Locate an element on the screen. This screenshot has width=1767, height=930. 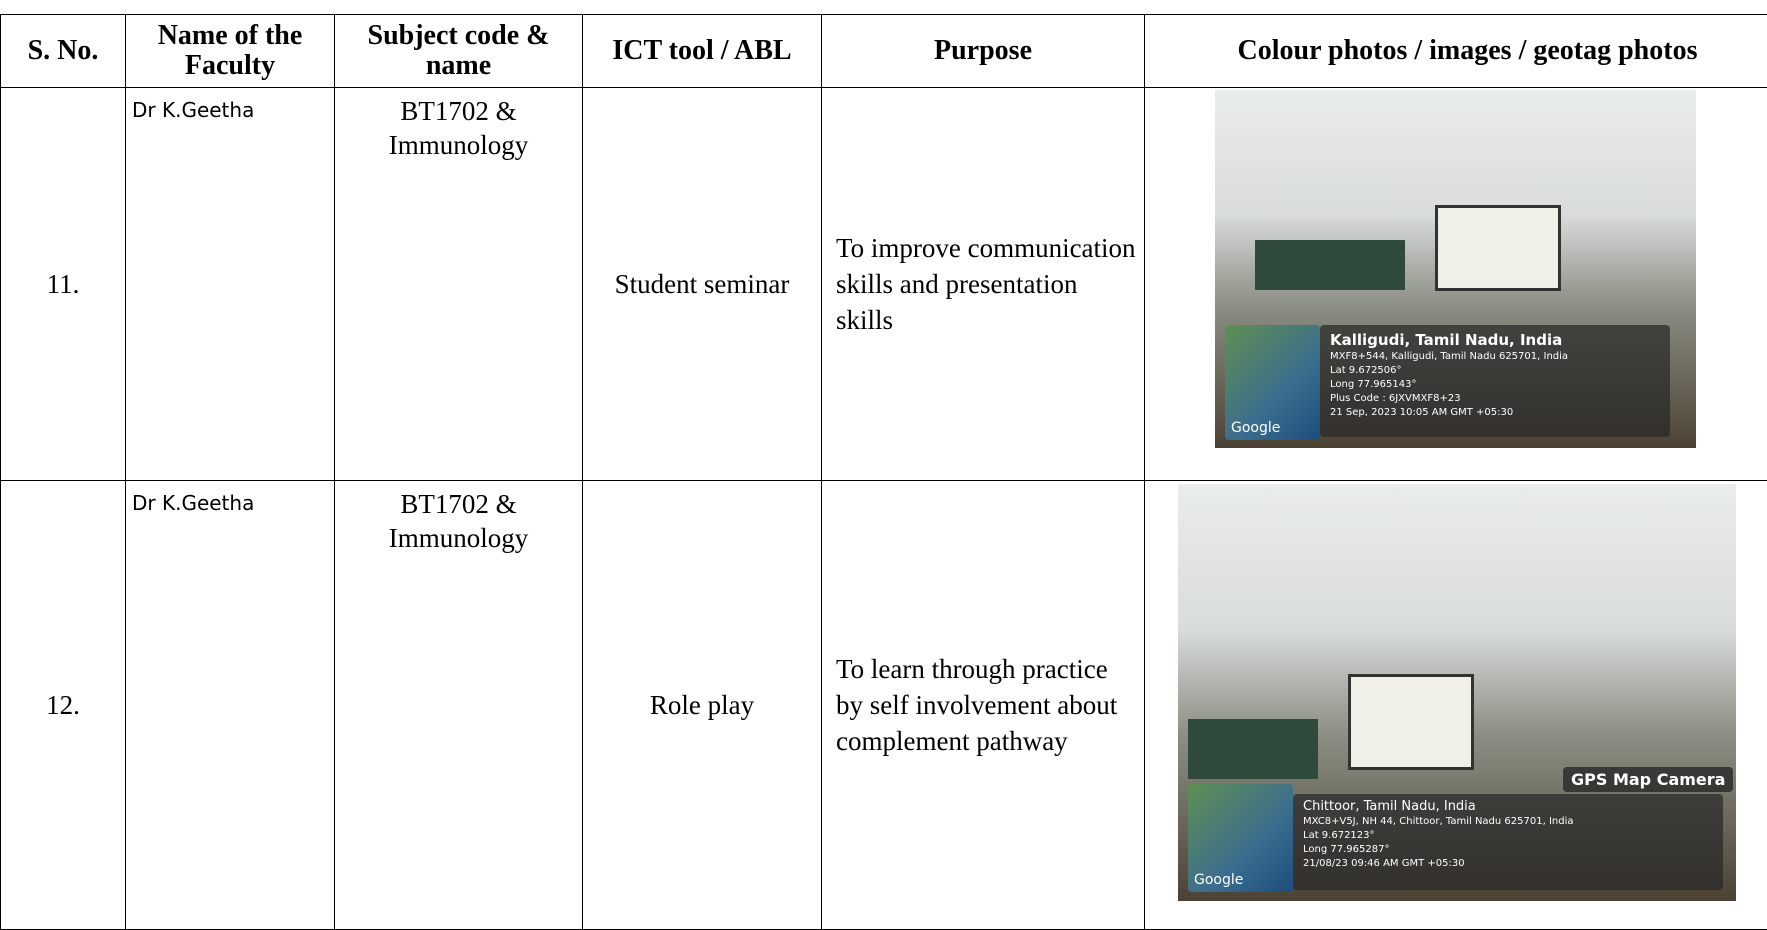
tool: Role play is located at coordinates (702, 705).